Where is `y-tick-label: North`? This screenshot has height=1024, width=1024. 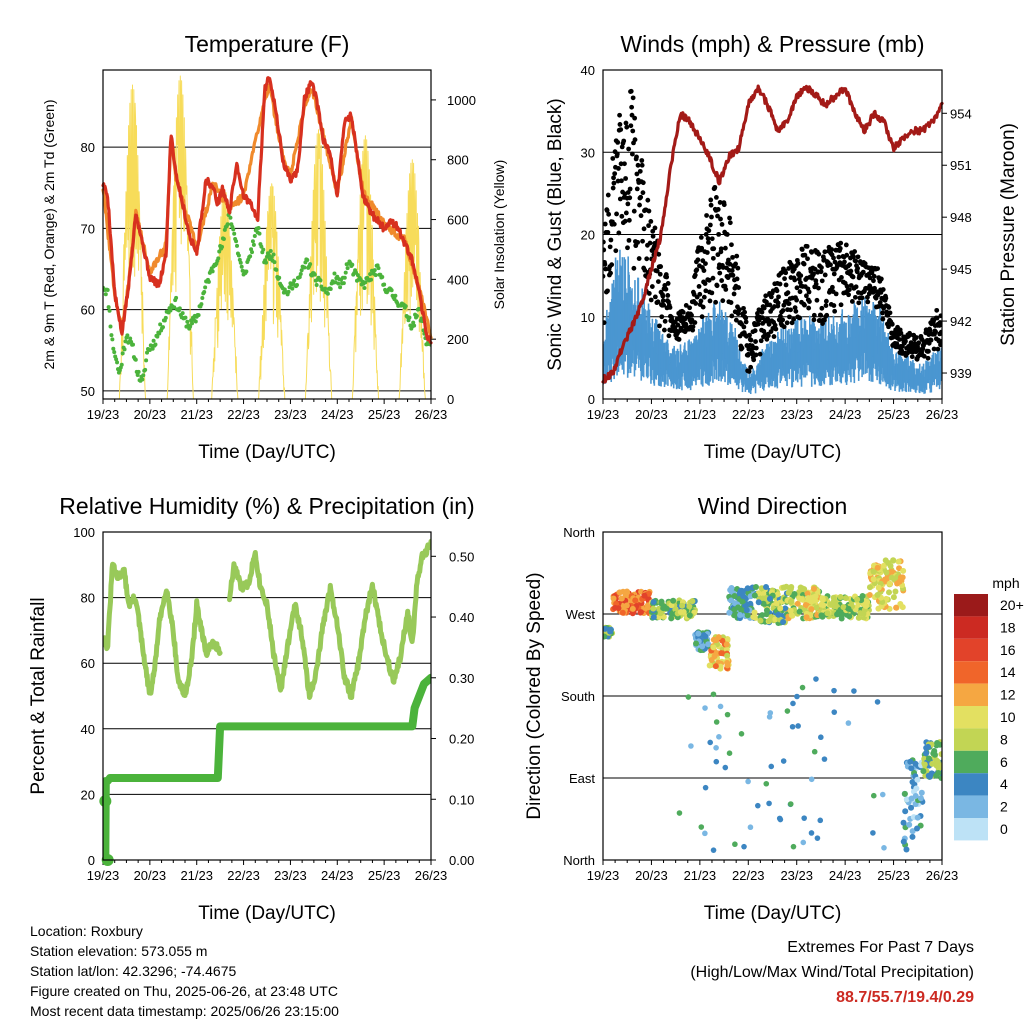
y-tick-label: North is located at coordinates (579, 860).